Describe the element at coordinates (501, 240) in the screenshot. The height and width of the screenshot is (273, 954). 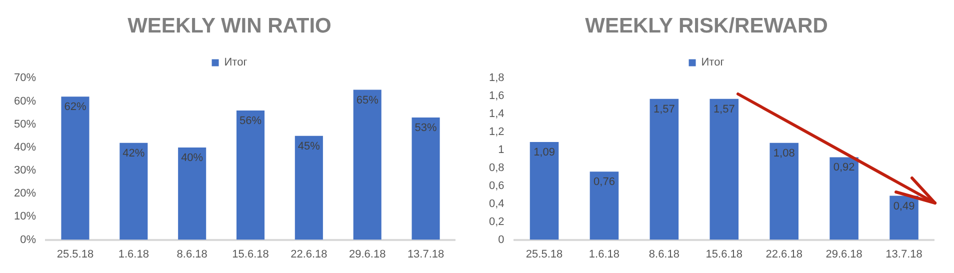
I see `y-tick-label: 0` at that location.